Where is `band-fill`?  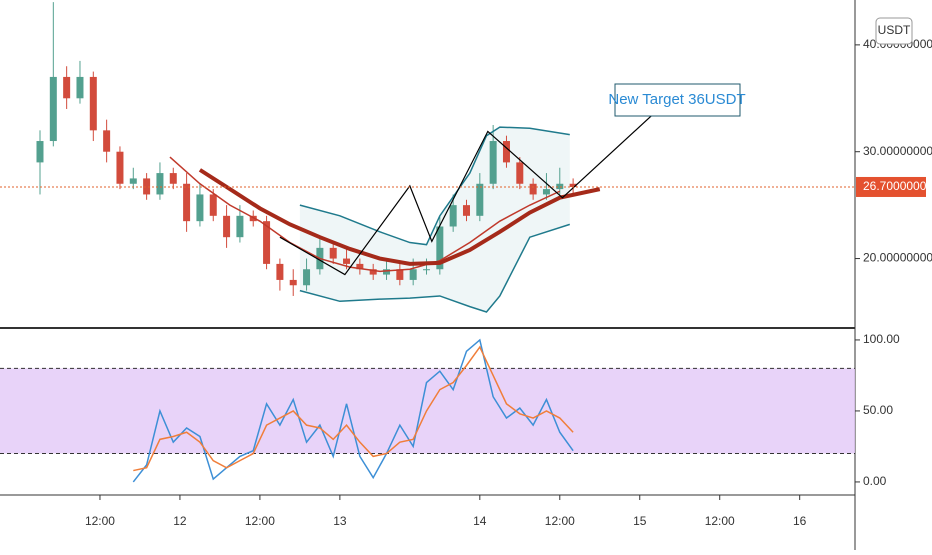 band-fill is located at coordinates (434, 219).